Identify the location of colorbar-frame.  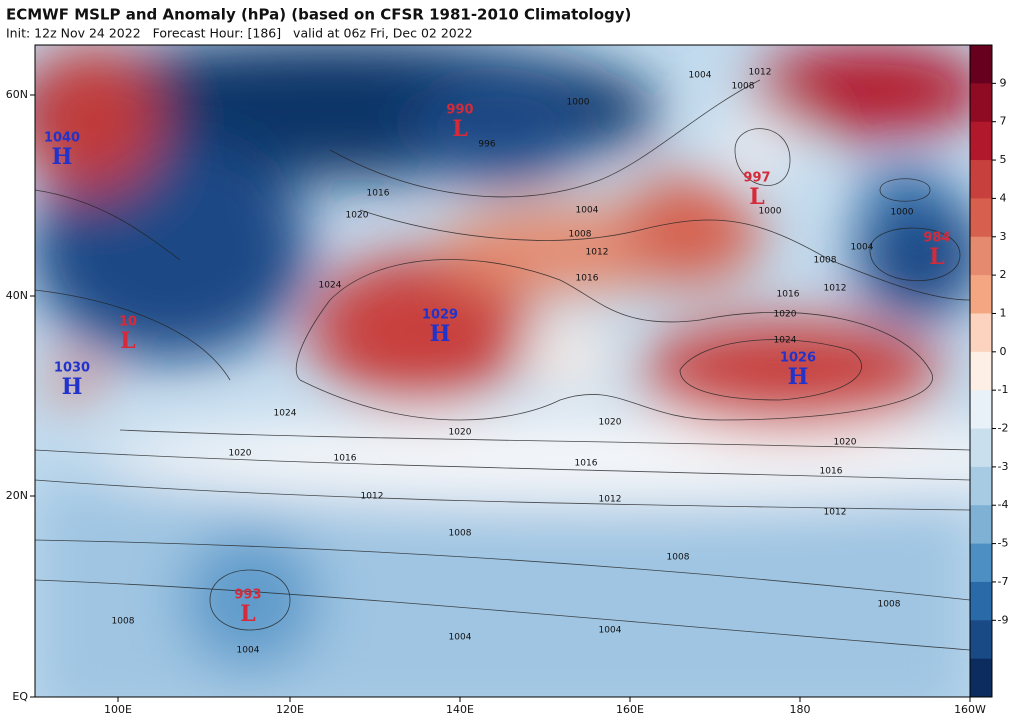
(981, 371).